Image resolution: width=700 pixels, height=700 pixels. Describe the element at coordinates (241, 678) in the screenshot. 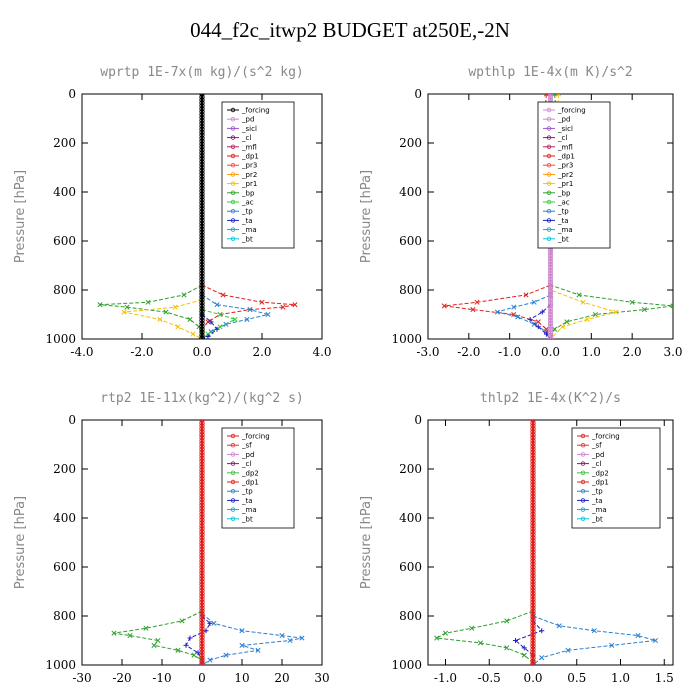

I see `x-tick-label: 10` at that location.